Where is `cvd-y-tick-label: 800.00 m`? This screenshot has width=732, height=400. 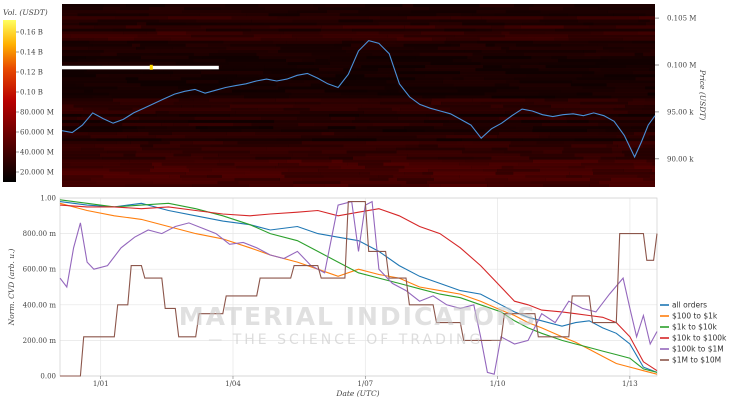 cvd-y-tick-label: 800.00 m is located at coordinates (40, 234).